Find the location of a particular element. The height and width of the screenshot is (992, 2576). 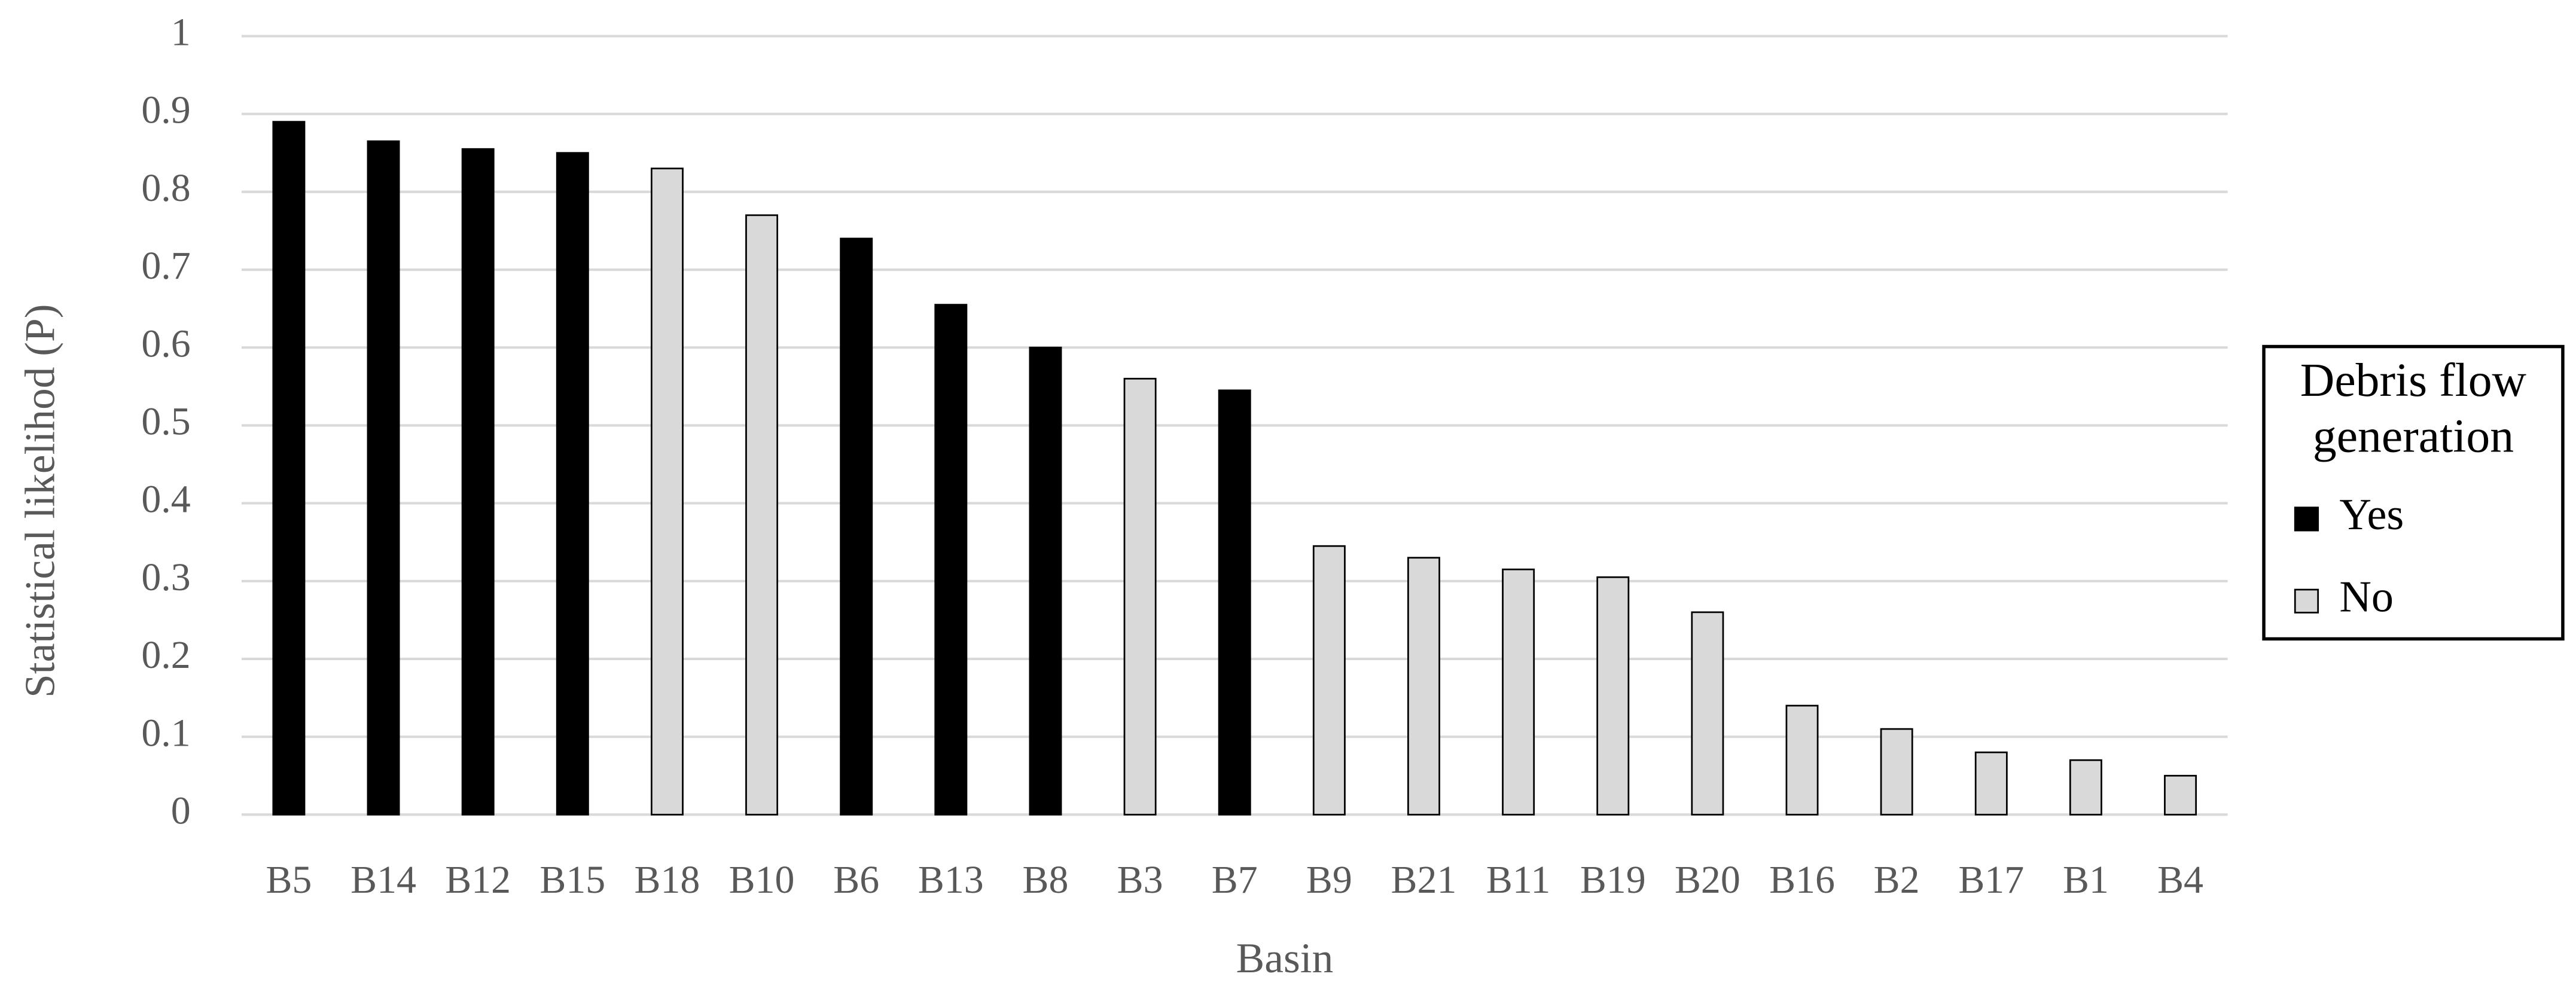

x-tick-label: B14 is located at coordinates (383, 880).